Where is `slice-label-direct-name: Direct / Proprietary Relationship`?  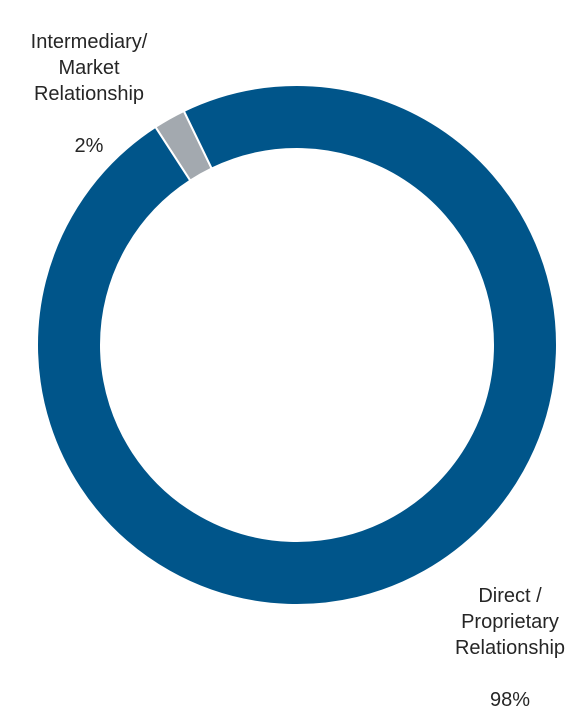
slice-label-direct-name: Direct / Proprietary Relationship is located at coordinates (510, 622).